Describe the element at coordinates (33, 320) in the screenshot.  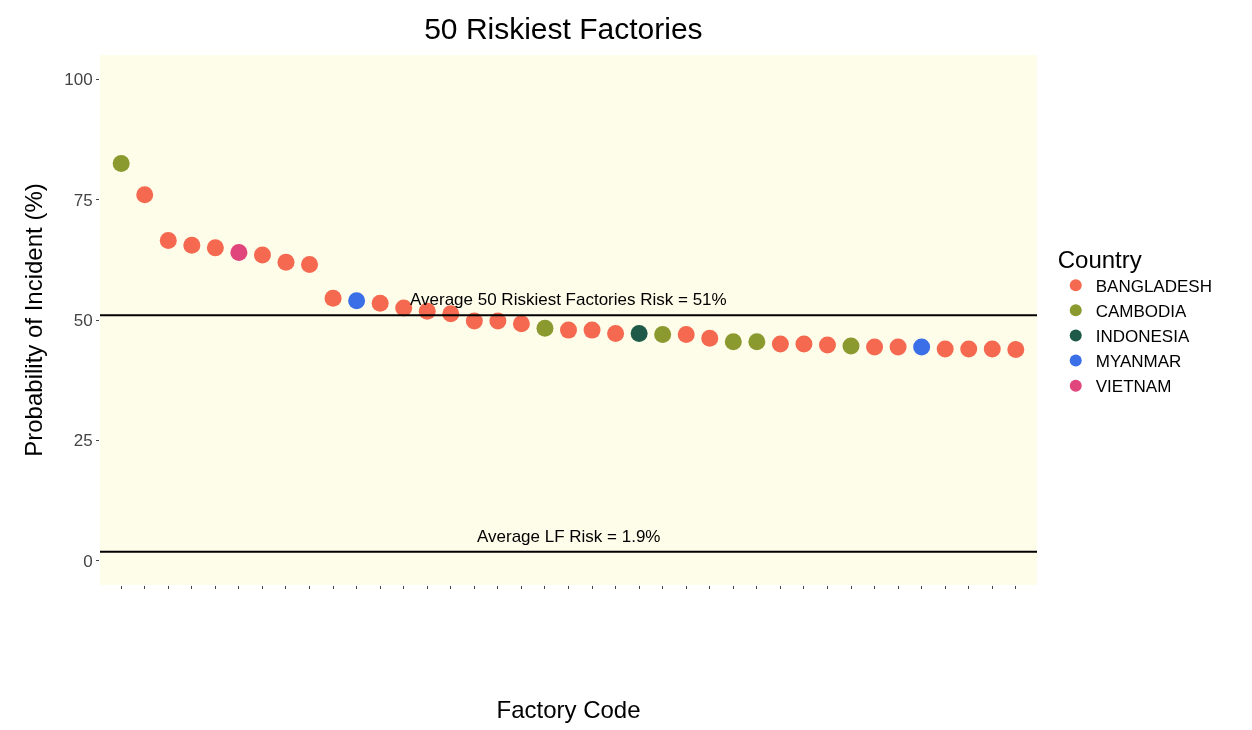
I see `y-axis-title: Probability of Incident (%)` at that location.